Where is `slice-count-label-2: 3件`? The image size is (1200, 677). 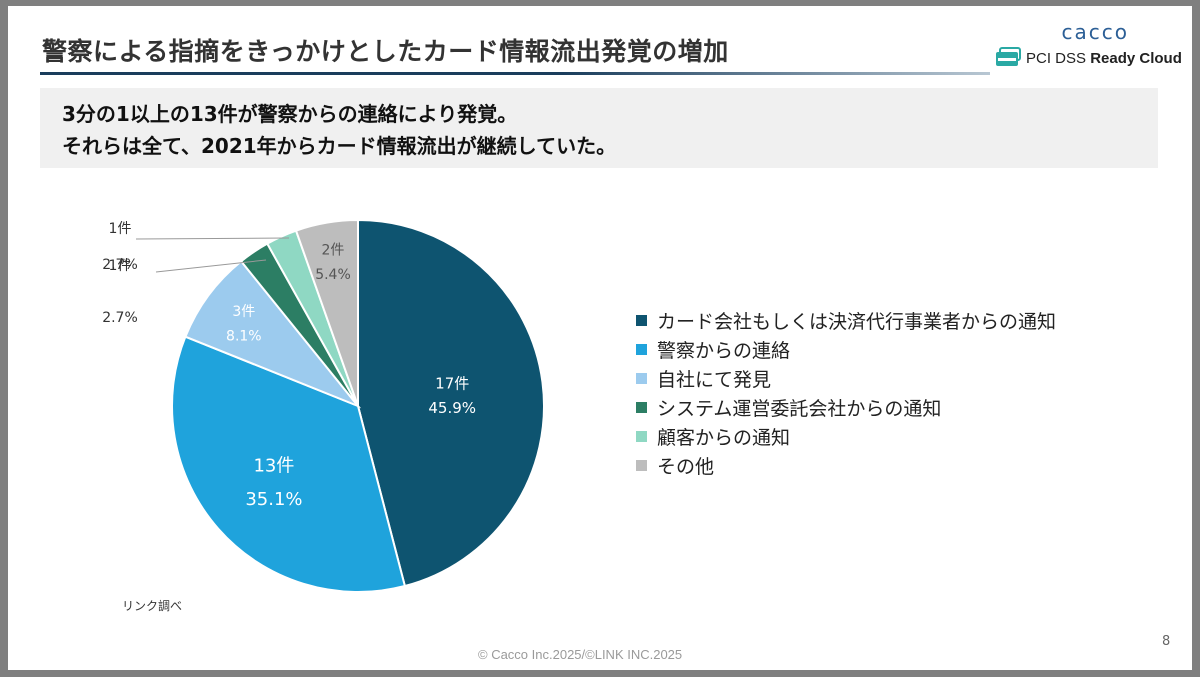 slice-count-label-2: 3件 is located at coordinates (243, 312).